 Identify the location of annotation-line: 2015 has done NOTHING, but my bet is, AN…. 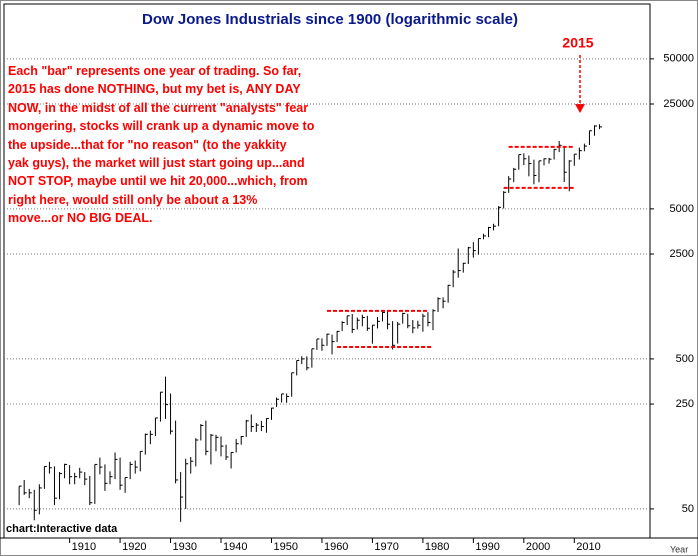
(154, 89).